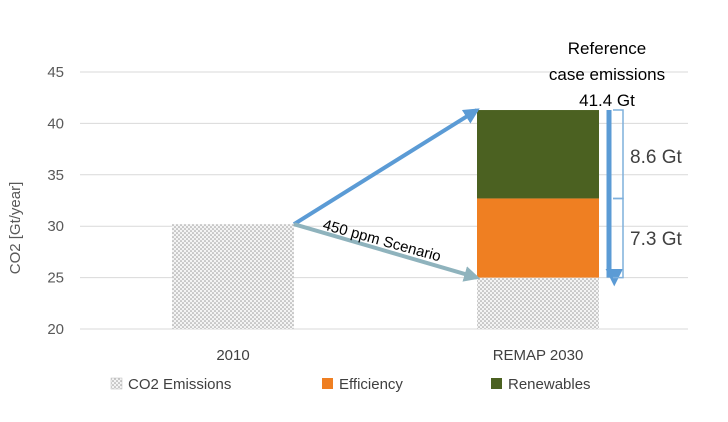 Image resolution: width=728 pixels, height=422 pixels. I want to click on reference-value: 41.4 Gt, so click(607, 100).